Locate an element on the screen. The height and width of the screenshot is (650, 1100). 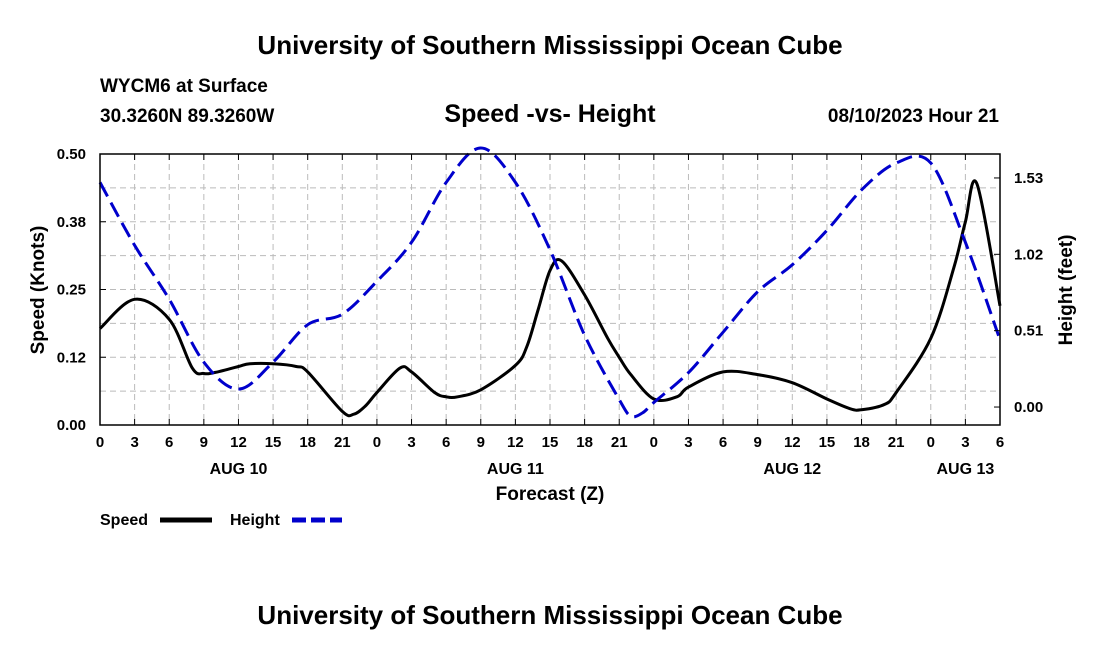
legend-label-height: Height is located at coordinates (255, 520).